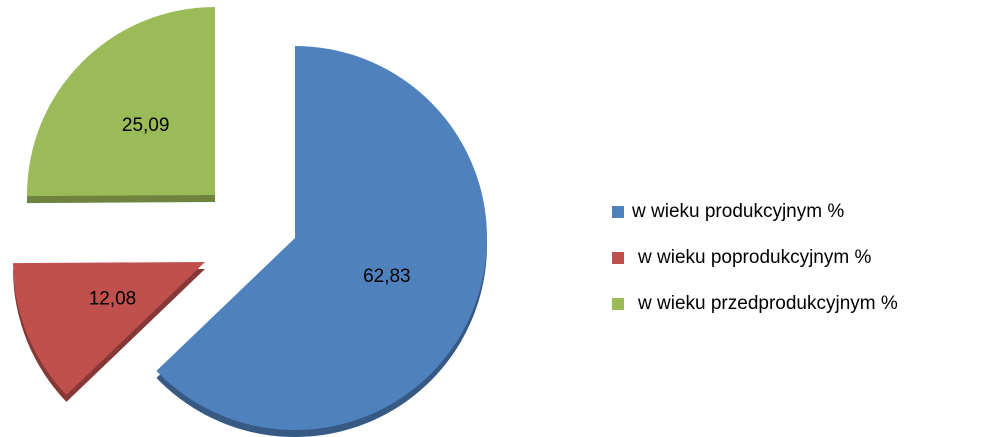 The height and width of the screenshot is (437, 992). I want to click on slice-label: 62,83, so click(387, 276).